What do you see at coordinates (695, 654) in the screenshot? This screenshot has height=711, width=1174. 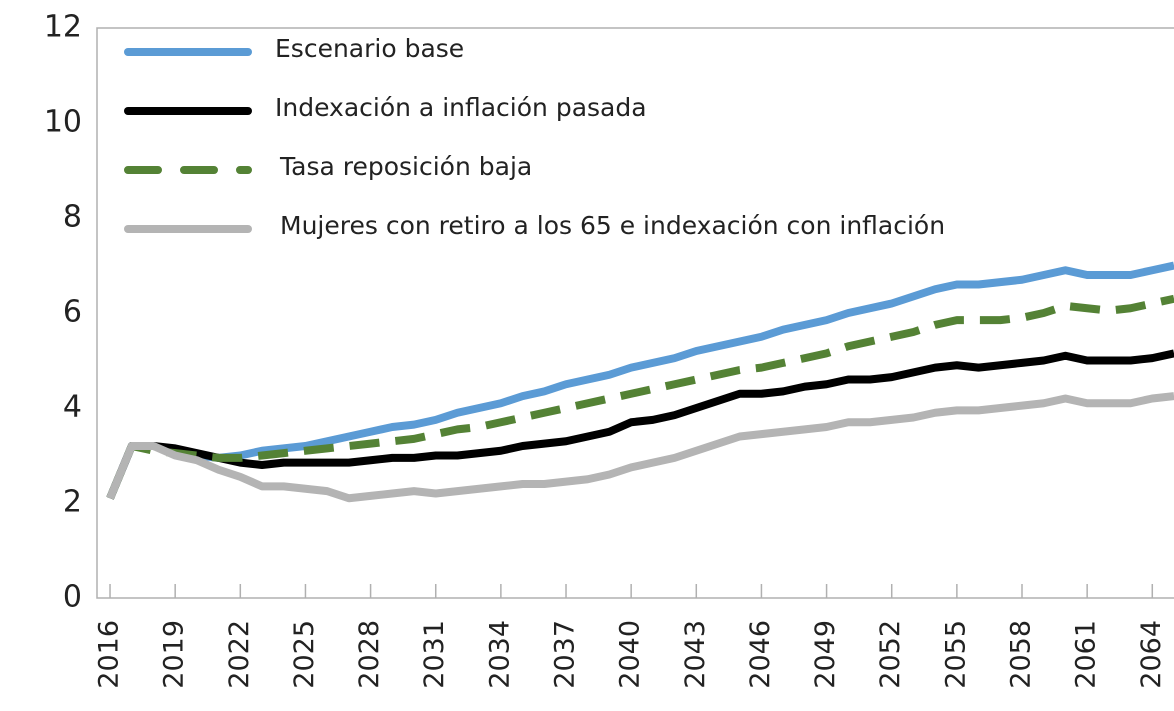 I see `x-tick-label: 2043` at bounding box center [695, 654].